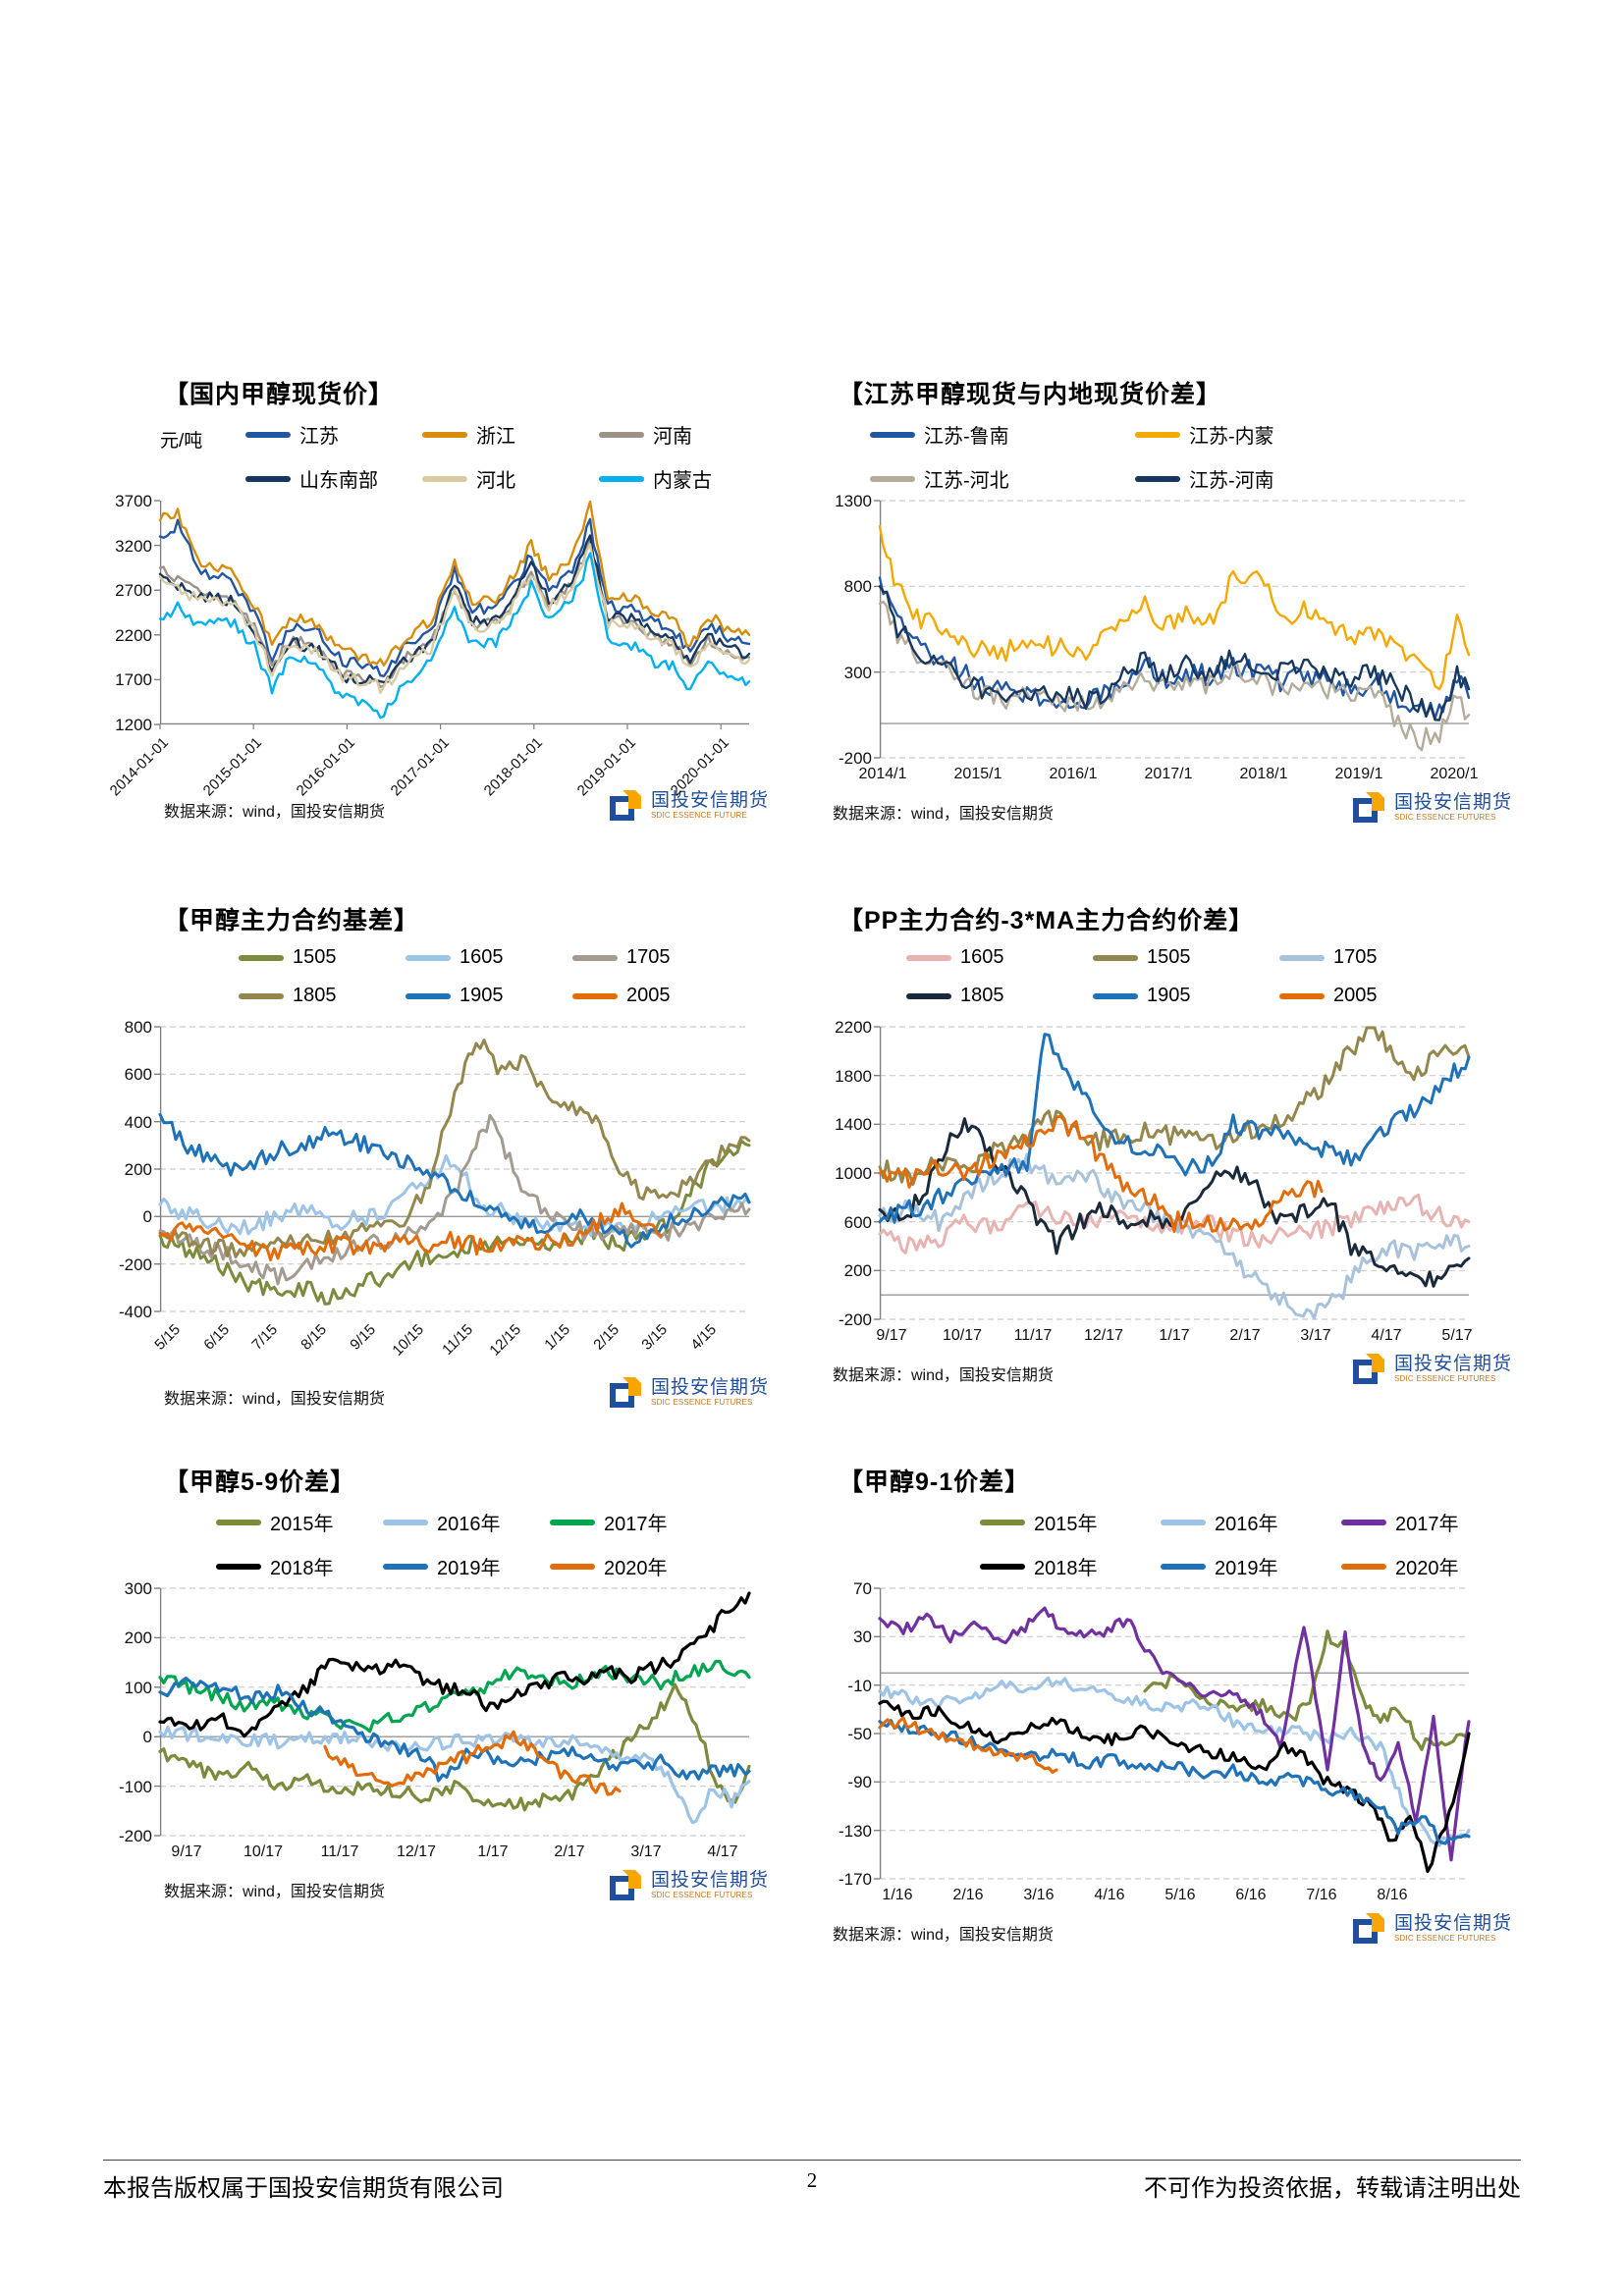  What do you see at coordinates (1251, 1895) in the screenshot?
I see `x-tick-label: 6/16` at bounding box center [1251, 1895].